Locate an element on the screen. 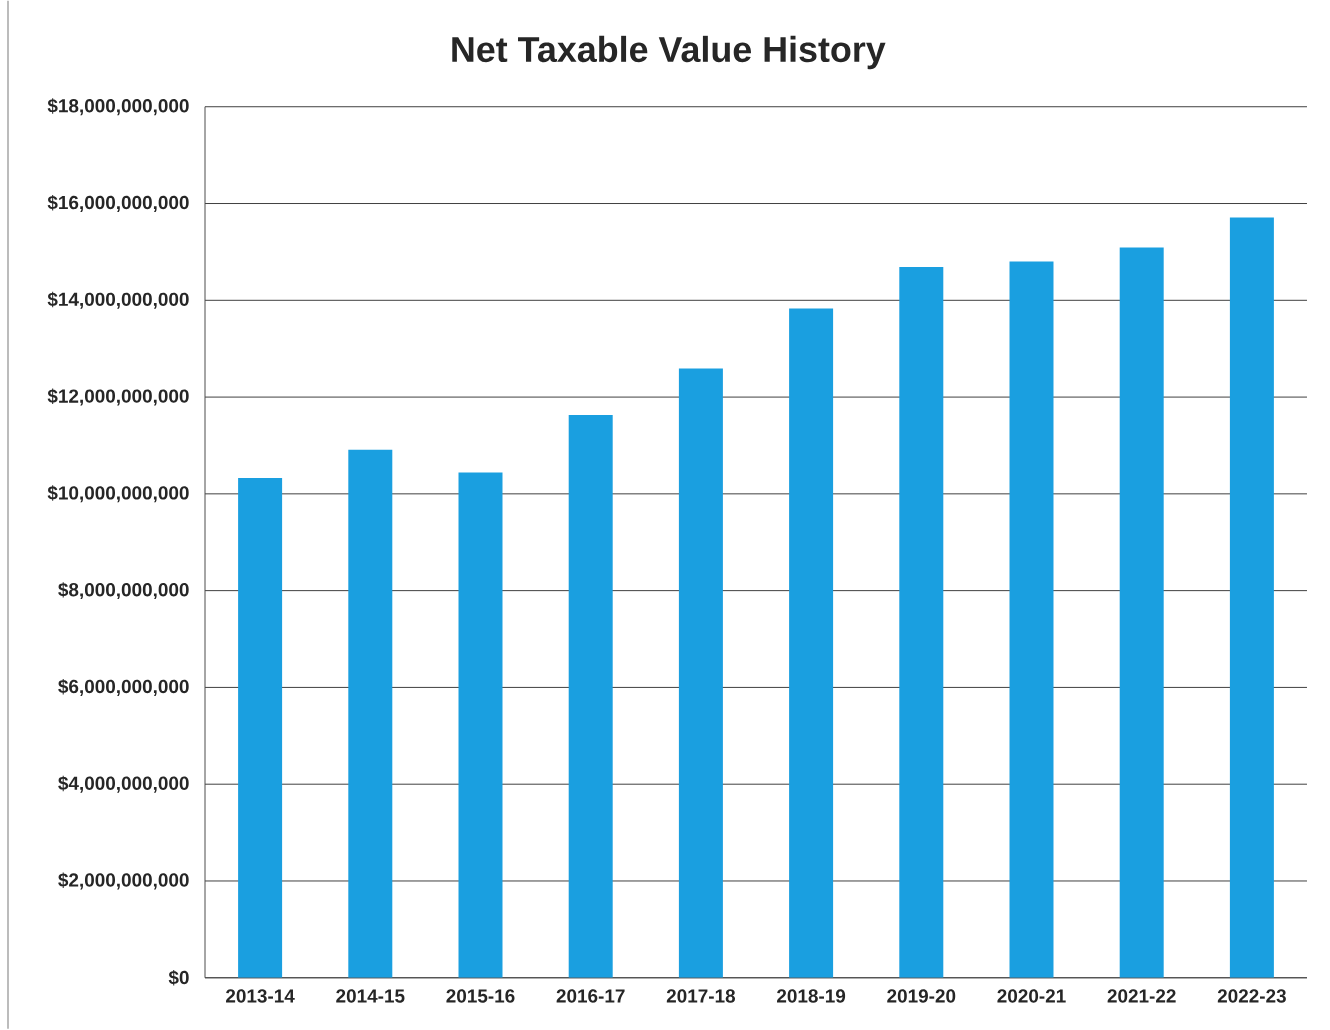  x-tick-label: 2017-18 is located at coordinates (701, 996).